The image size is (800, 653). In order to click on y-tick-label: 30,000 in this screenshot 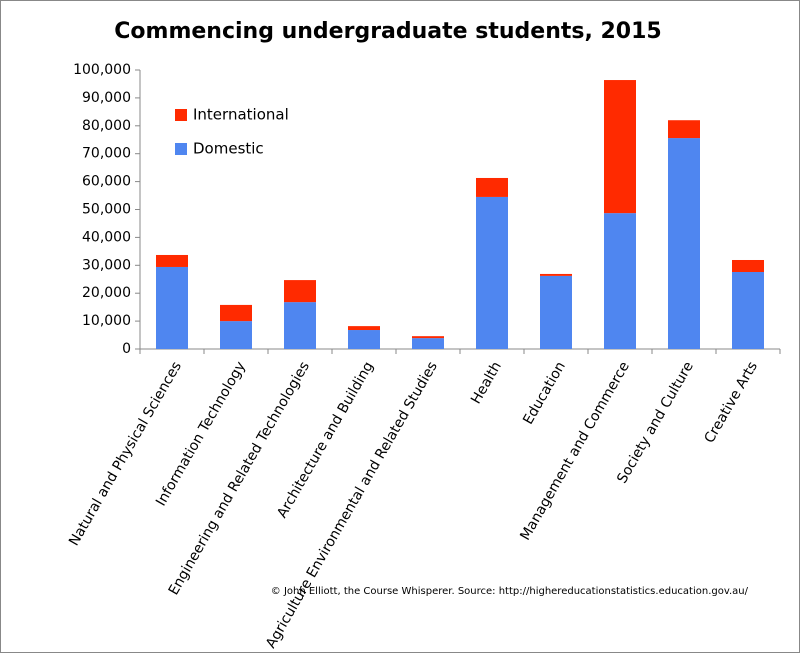, I will do `click(106, 265)`.